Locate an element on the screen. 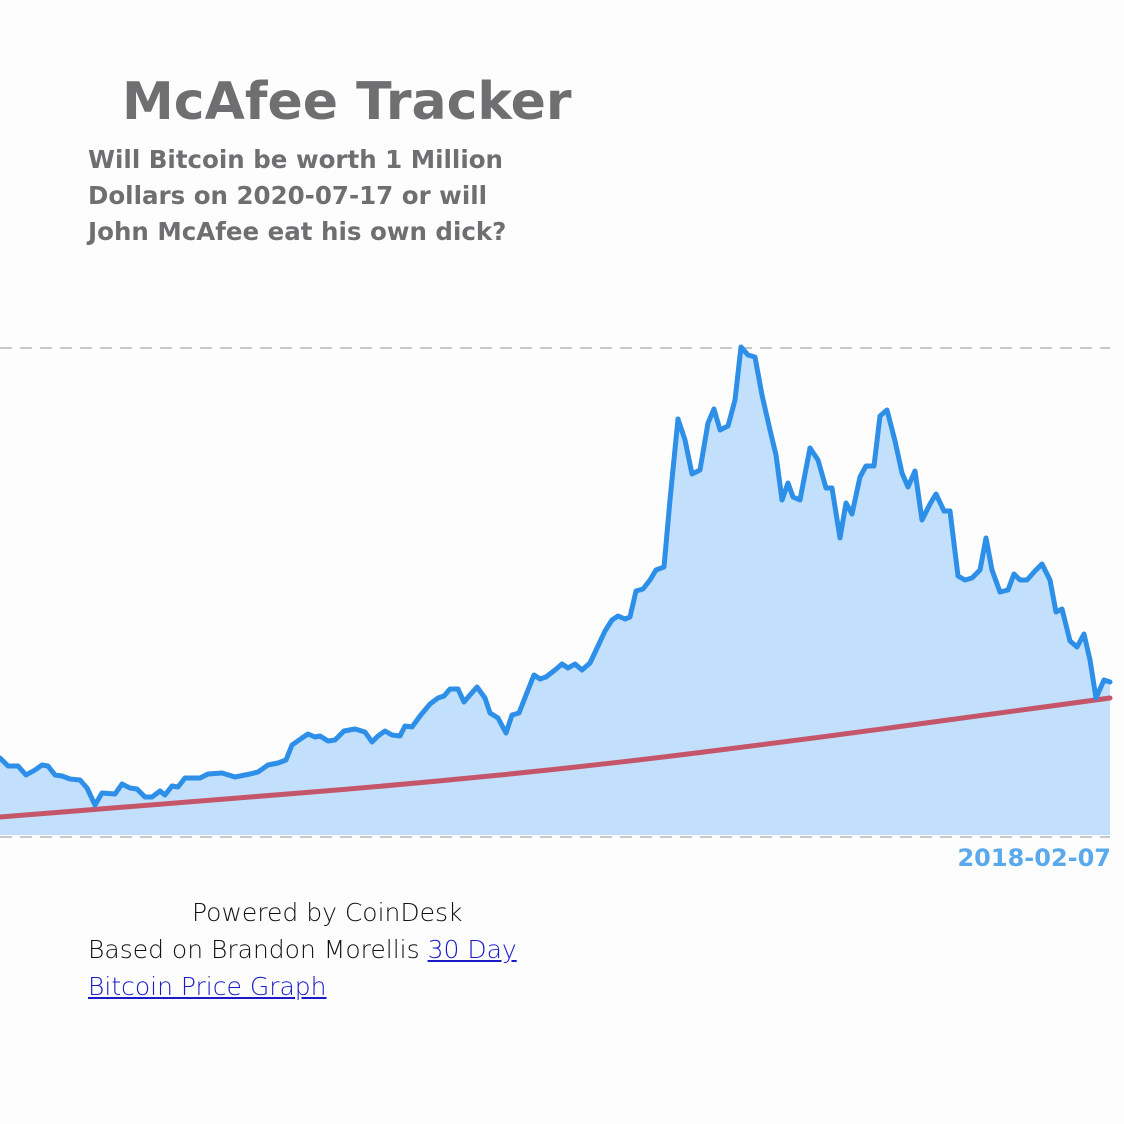 The height and width of the screenshot is (1124, 1124). price-graph-link: 30 Day Bitcoin Price Graph is located at coordinates (302, 968).